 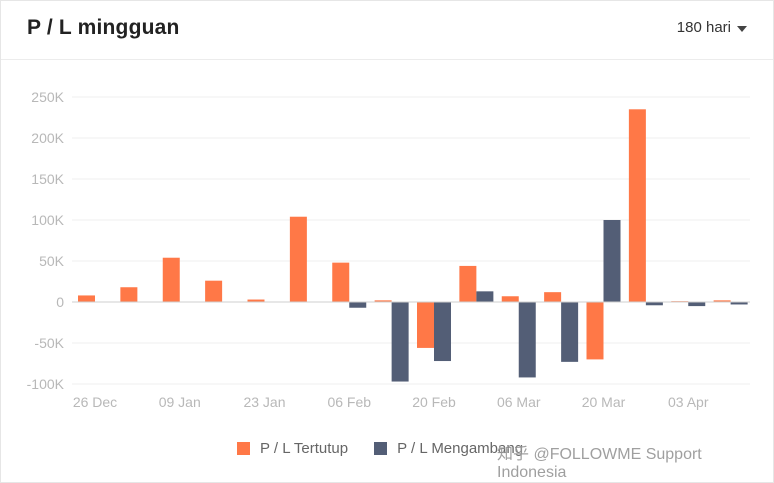 I want to click on bar-closed-30-jan, so click(x=298, y=259).